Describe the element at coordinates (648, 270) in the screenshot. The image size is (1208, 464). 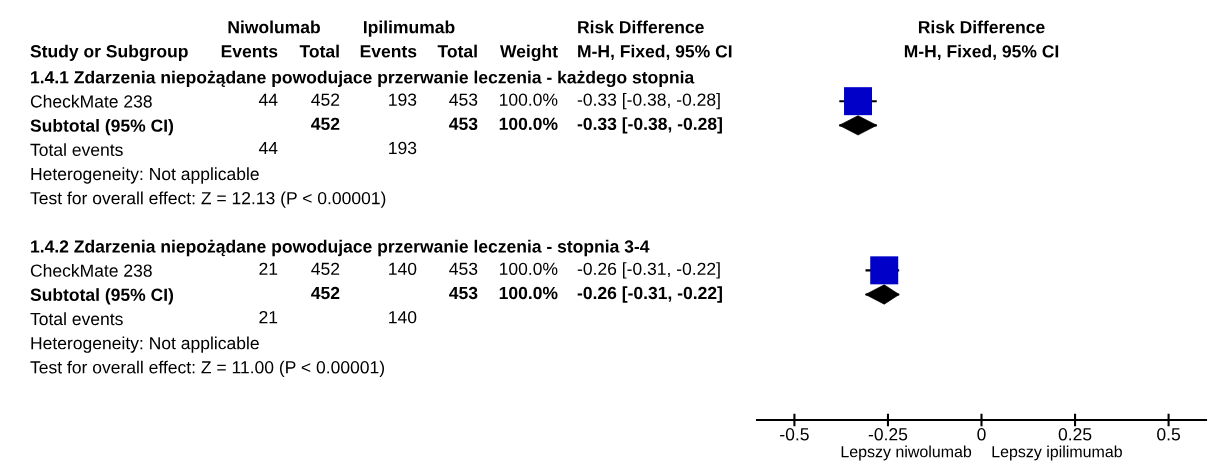
I see `data-label: -0.26 [-0.31, -0.22]` at that location.